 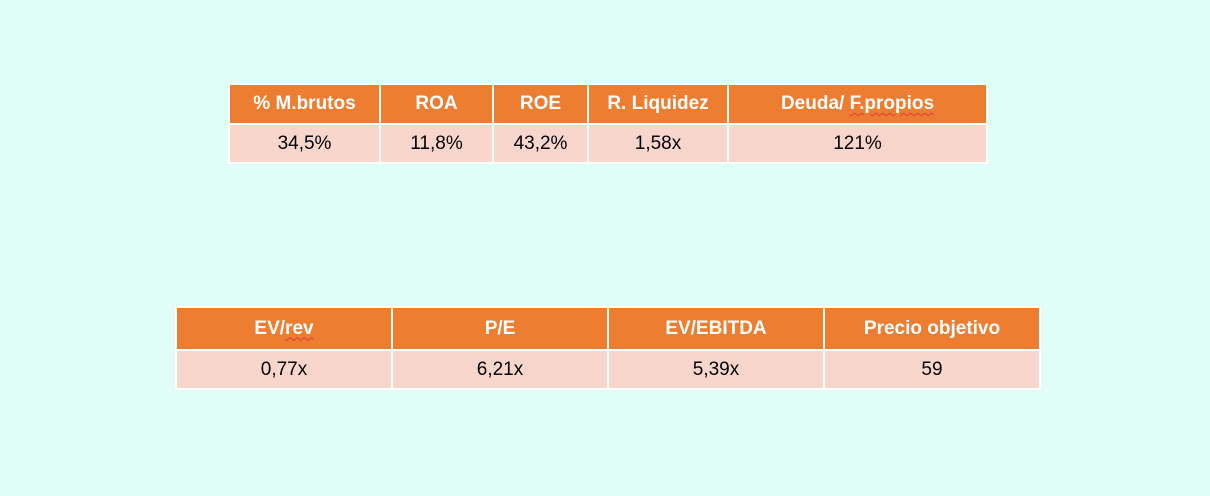 I want to click on value-margen-bruto: 34,5%, so click(x=304, y=143).